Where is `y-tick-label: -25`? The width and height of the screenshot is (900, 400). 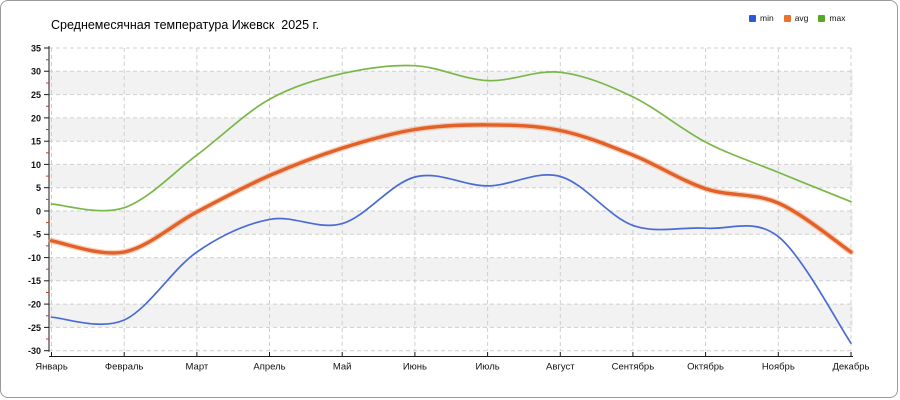 y-tick-label: -25 is located at coordinates (34, 328).